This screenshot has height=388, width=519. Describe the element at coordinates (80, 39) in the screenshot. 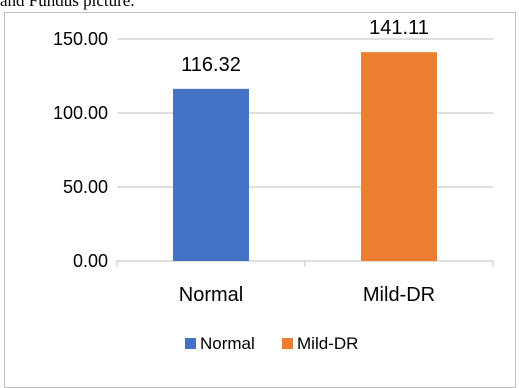

I see `y-tick-label-3: 150.00` at that location.